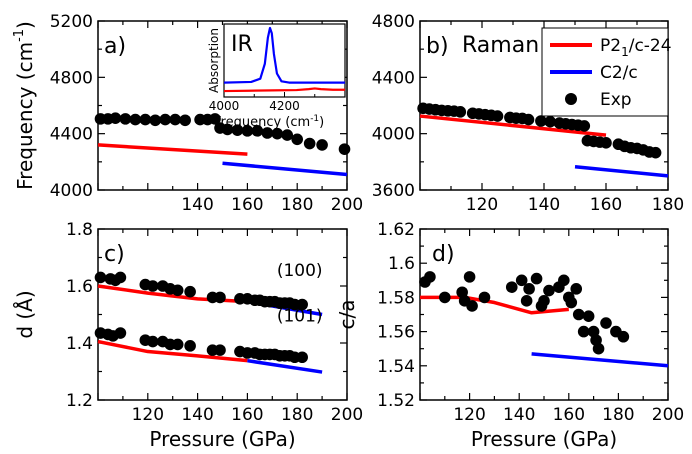 This screenshot has width=692, height=454. What do you see at coordinates (616, 100) in the screenshot?
I see `legend-entry-label: Exp` at bounding box center [616, 100].